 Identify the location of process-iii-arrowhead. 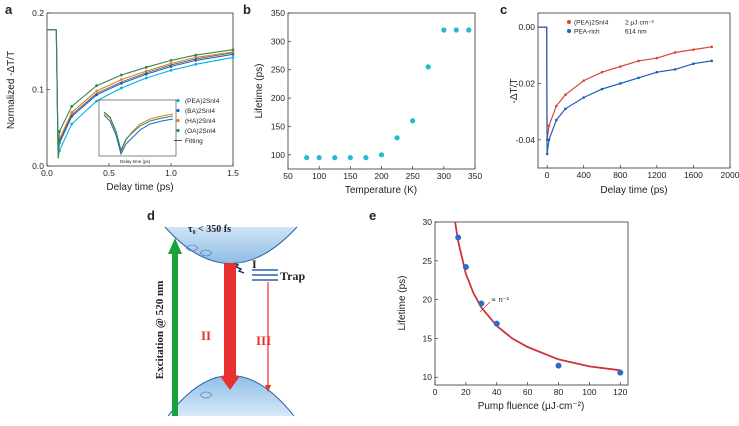
(268, 388).